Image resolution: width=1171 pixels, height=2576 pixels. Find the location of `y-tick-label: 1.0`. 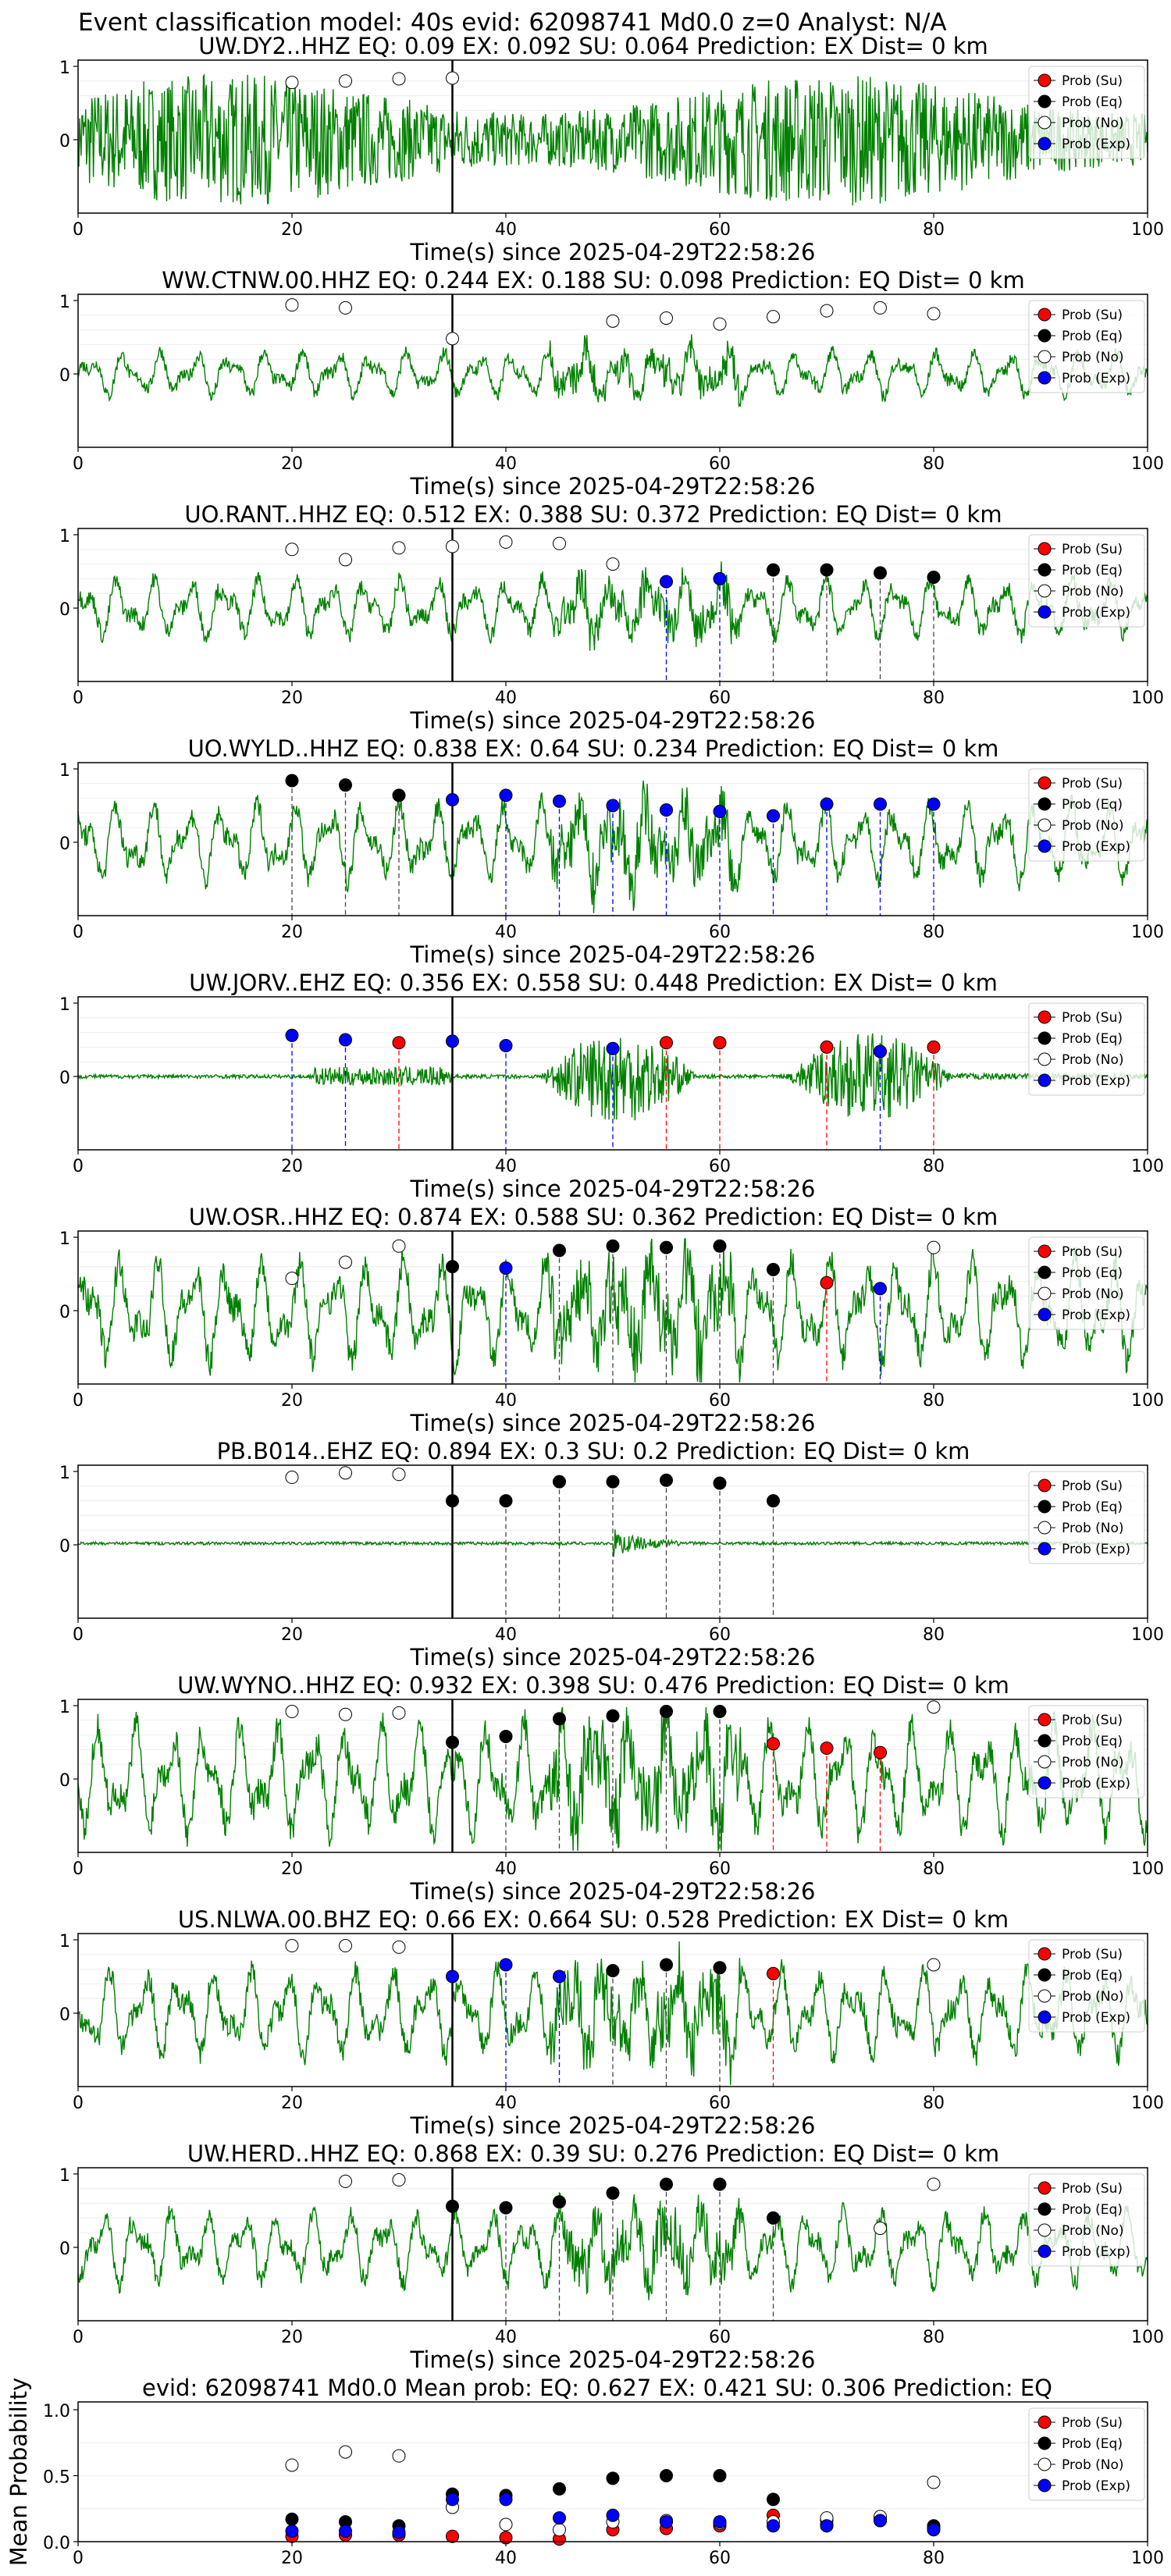

y-tick-label: 1.0 is located at coordinates (57, 2411).